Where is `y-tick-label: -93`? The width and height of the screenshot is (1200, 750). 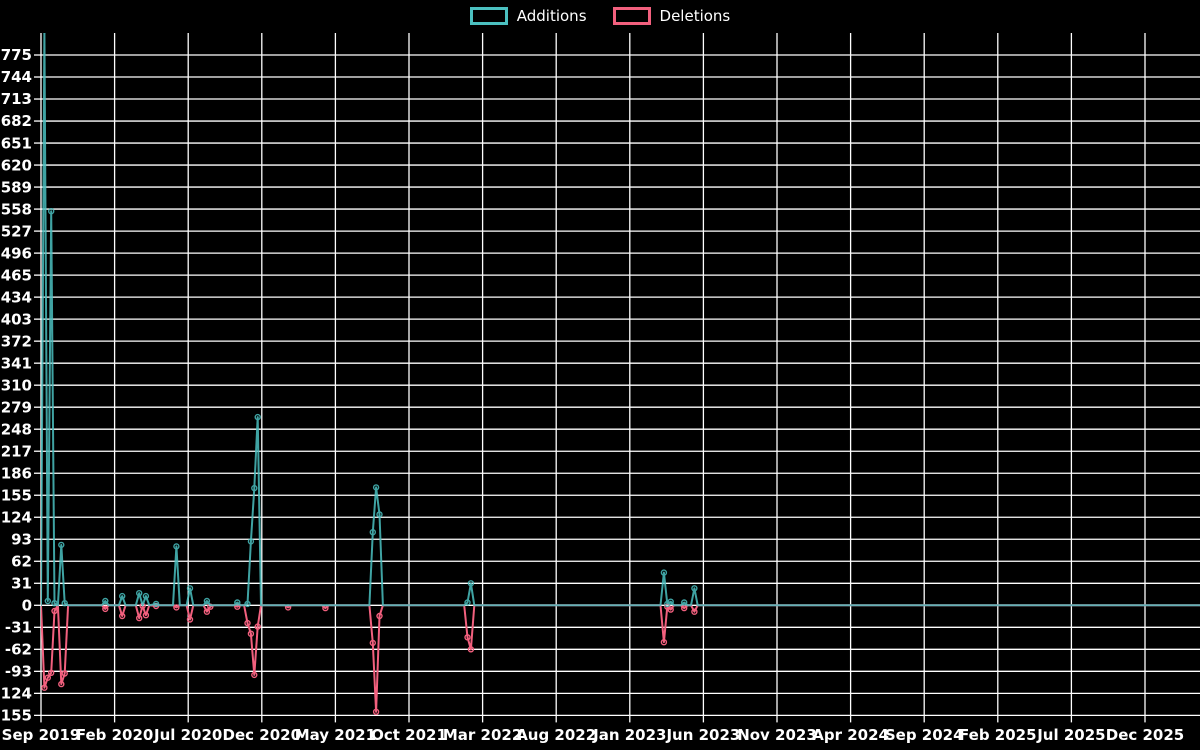 y-tick-label: -93 is located at coordinates (18, 672).